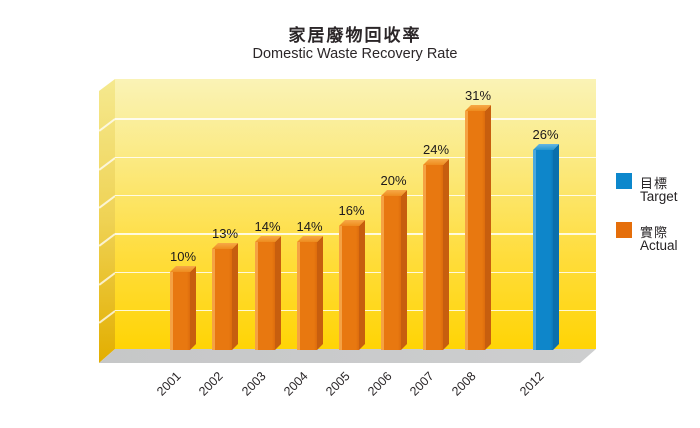  What do you see at coordinates (624, 230) in the screenshot?
I see `actual-color-swatch` at bounding box center [624, 230].